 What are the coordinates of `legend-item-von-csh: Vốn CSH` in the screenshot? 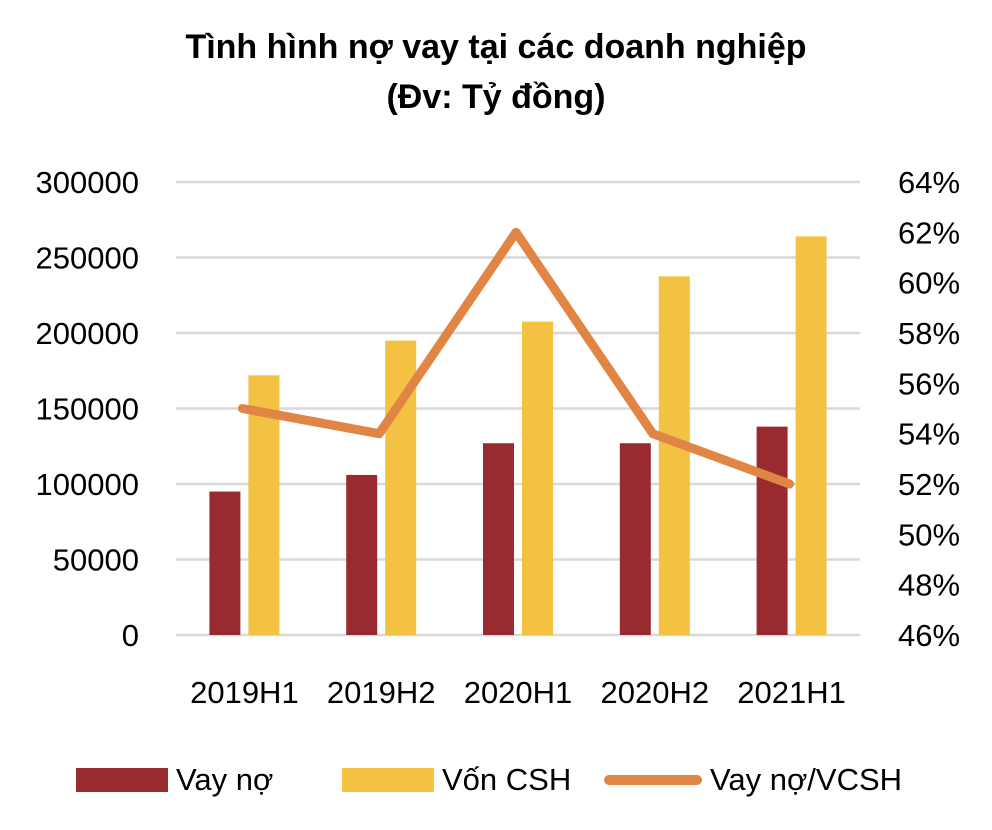 It's located at (456, 780).